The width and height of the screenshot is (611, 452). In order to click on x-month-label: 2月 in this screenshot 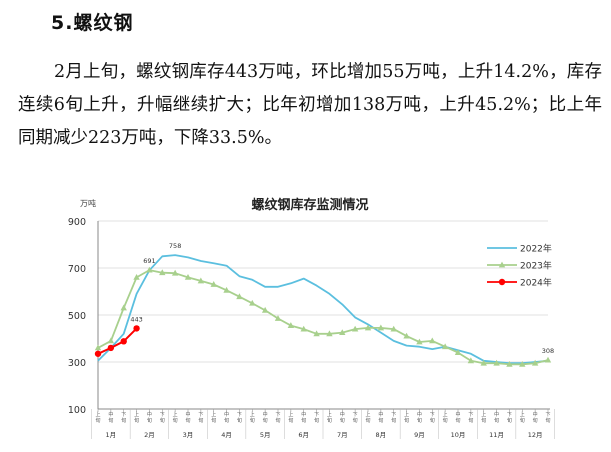, I will do `click(149, 435)`.